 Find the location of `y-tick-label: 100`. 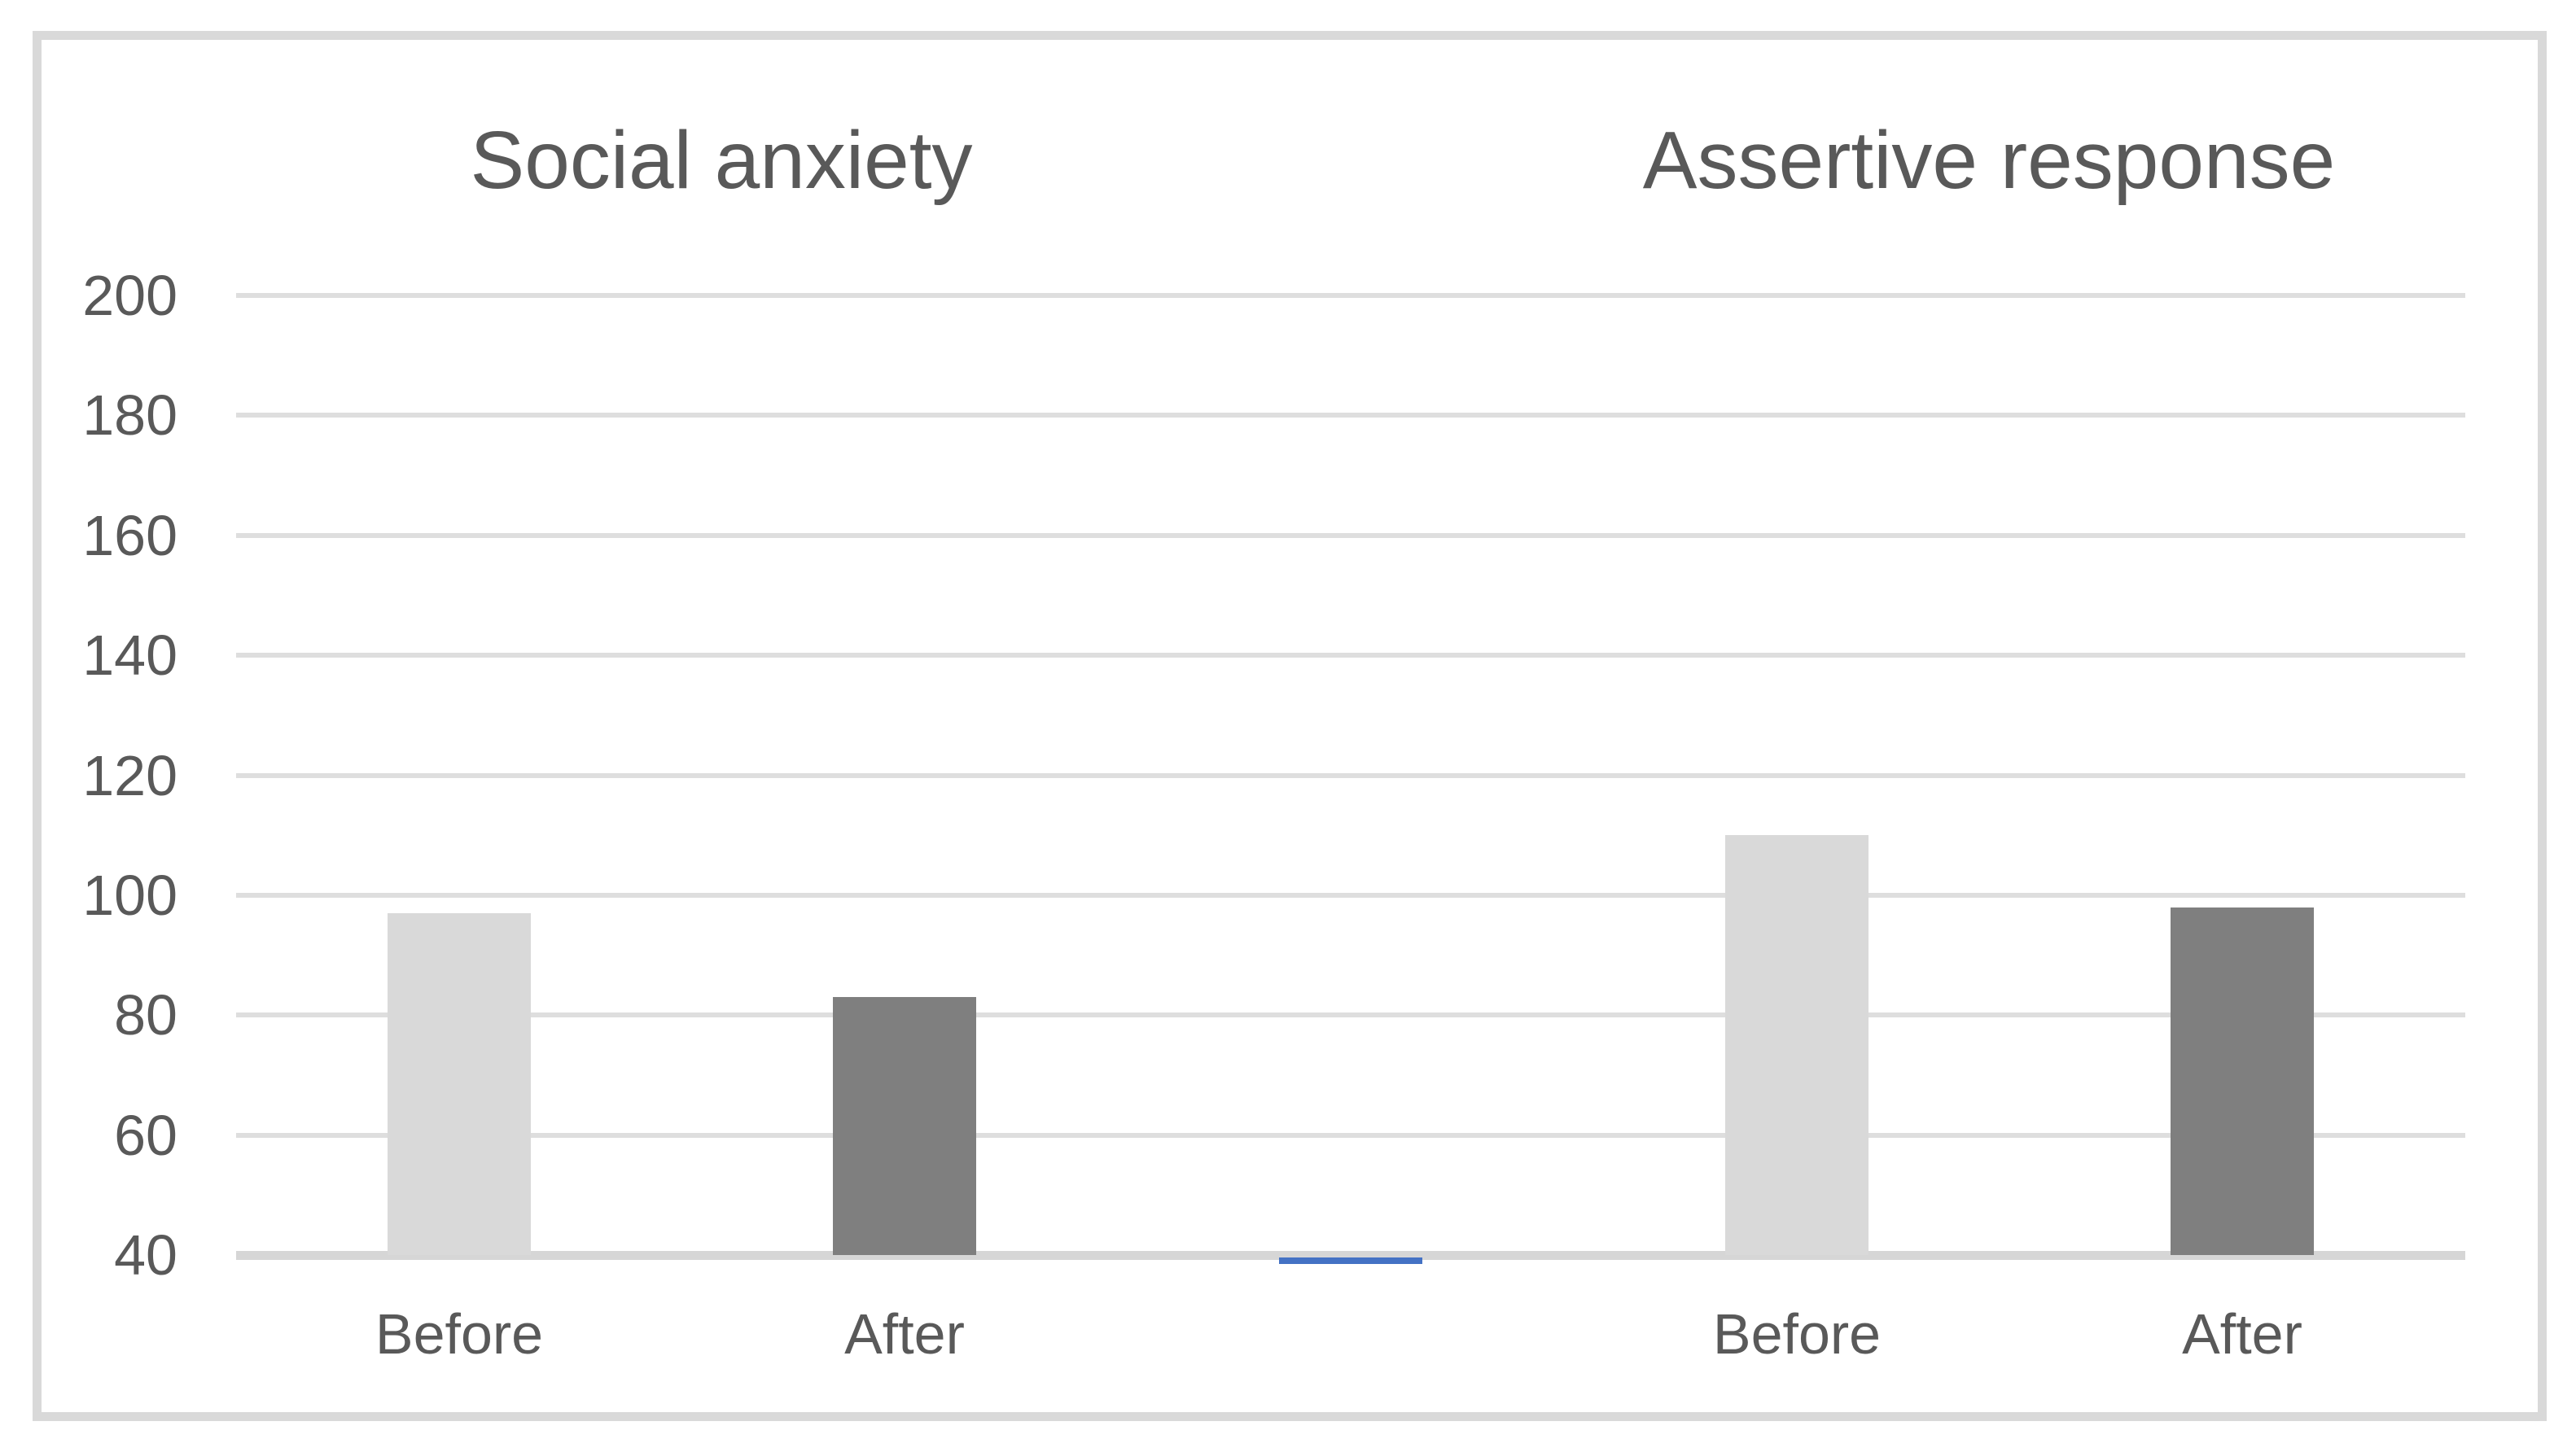

y-tick-label: 100 is located at coordinates (129, 895).